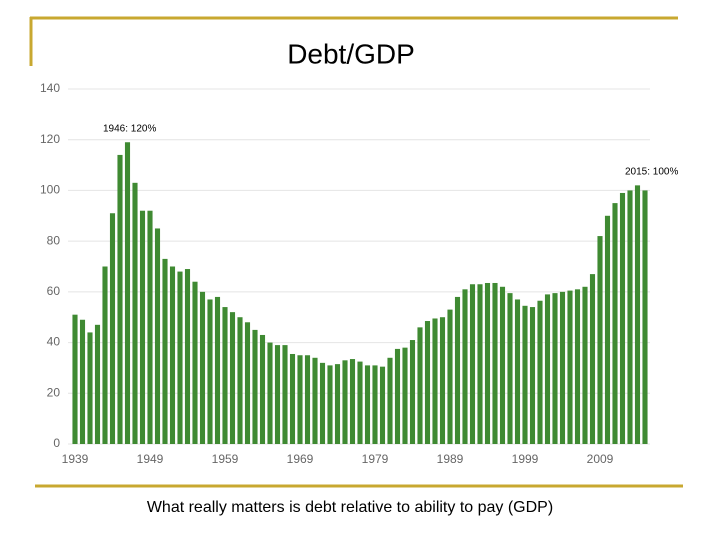 The width and height of the screenshot is (720, 540). Describe the element at coordinates (54, 392) in the screenshot. I see `y-tick-label: 20` at that location.